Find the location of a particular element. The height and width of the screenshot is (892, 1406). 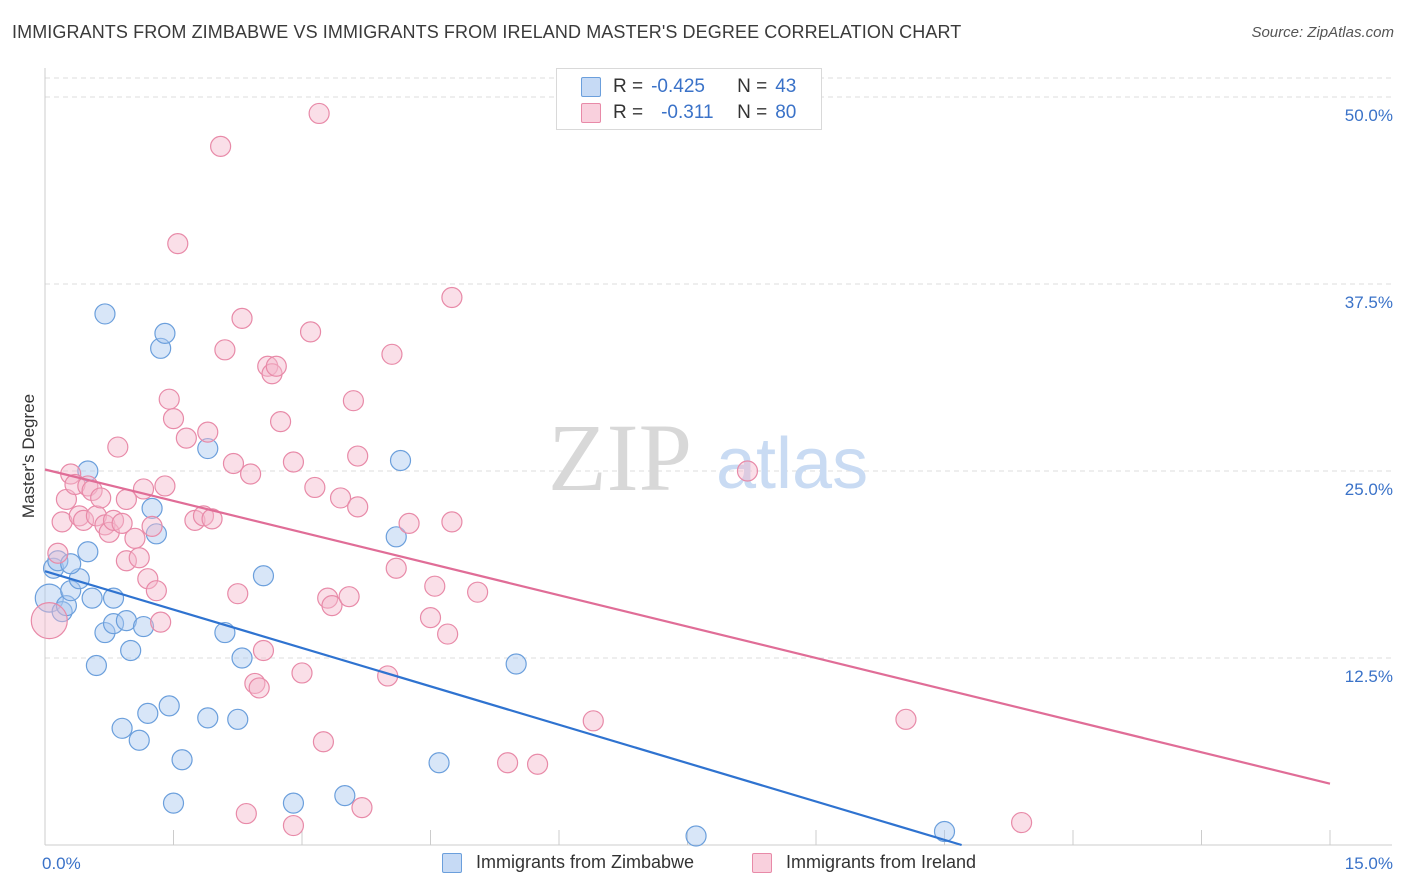

y-tick-label: 37.5% is located at coordinates (1369, 302).